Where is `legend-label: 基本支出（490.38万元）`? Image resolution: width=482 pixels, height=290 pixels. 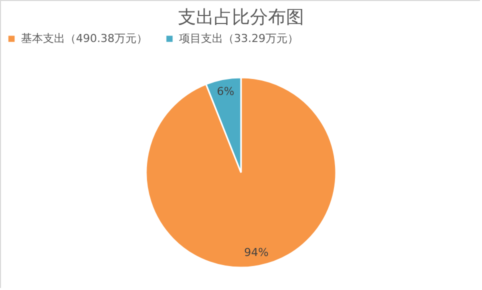 legend-label: 基本支出（490.38万元） is located at coordinates (84, 38).